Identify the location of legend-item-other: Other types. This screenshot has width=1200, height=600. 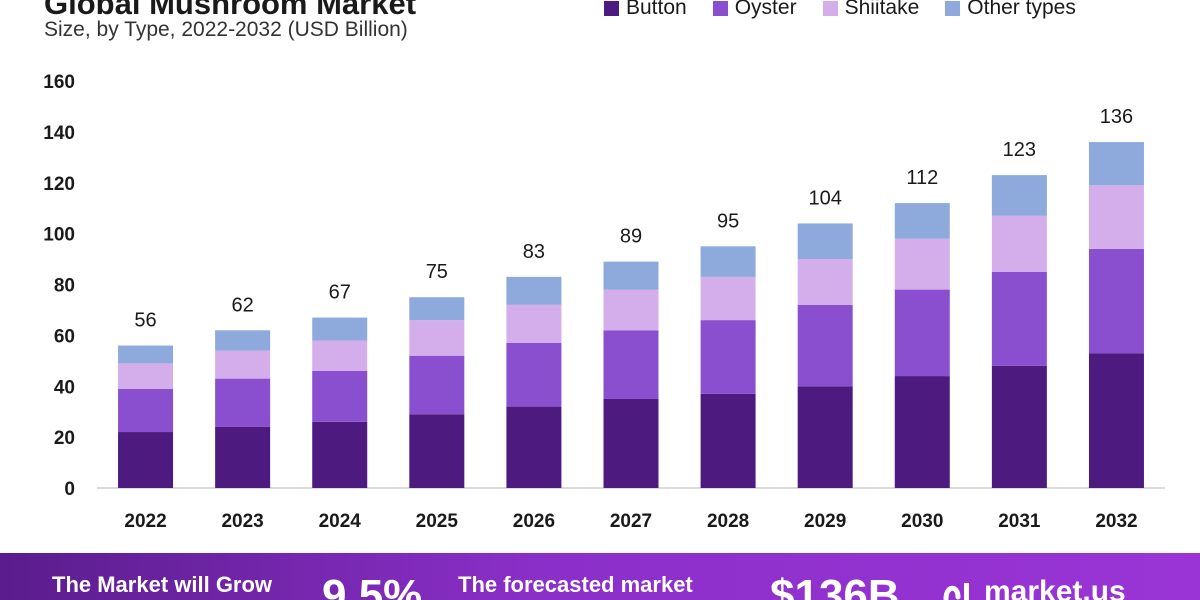
(1010, 10).